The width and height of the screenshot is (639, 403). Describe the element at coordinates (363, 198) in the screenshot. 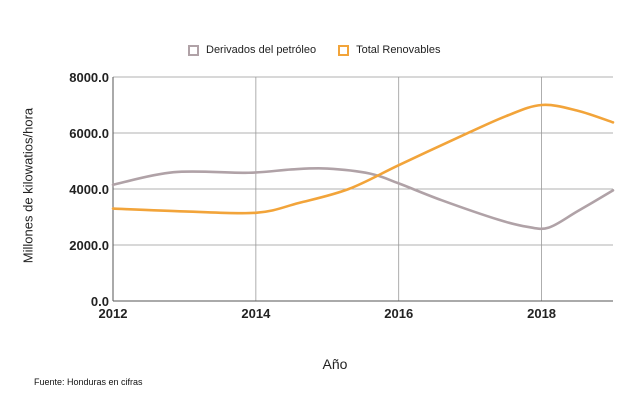

I see `series-line-derivados` at that location.